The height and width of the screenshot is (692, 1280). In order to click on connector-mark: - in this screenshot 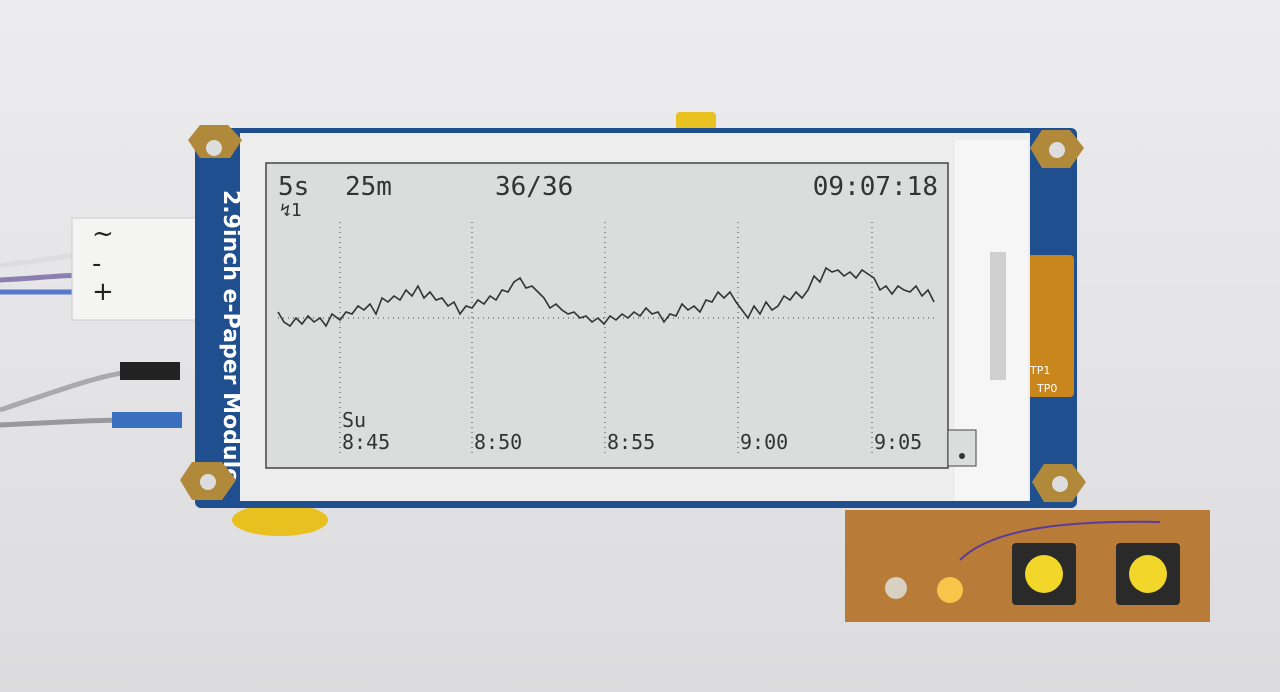, I will do `click(96, 264)`.